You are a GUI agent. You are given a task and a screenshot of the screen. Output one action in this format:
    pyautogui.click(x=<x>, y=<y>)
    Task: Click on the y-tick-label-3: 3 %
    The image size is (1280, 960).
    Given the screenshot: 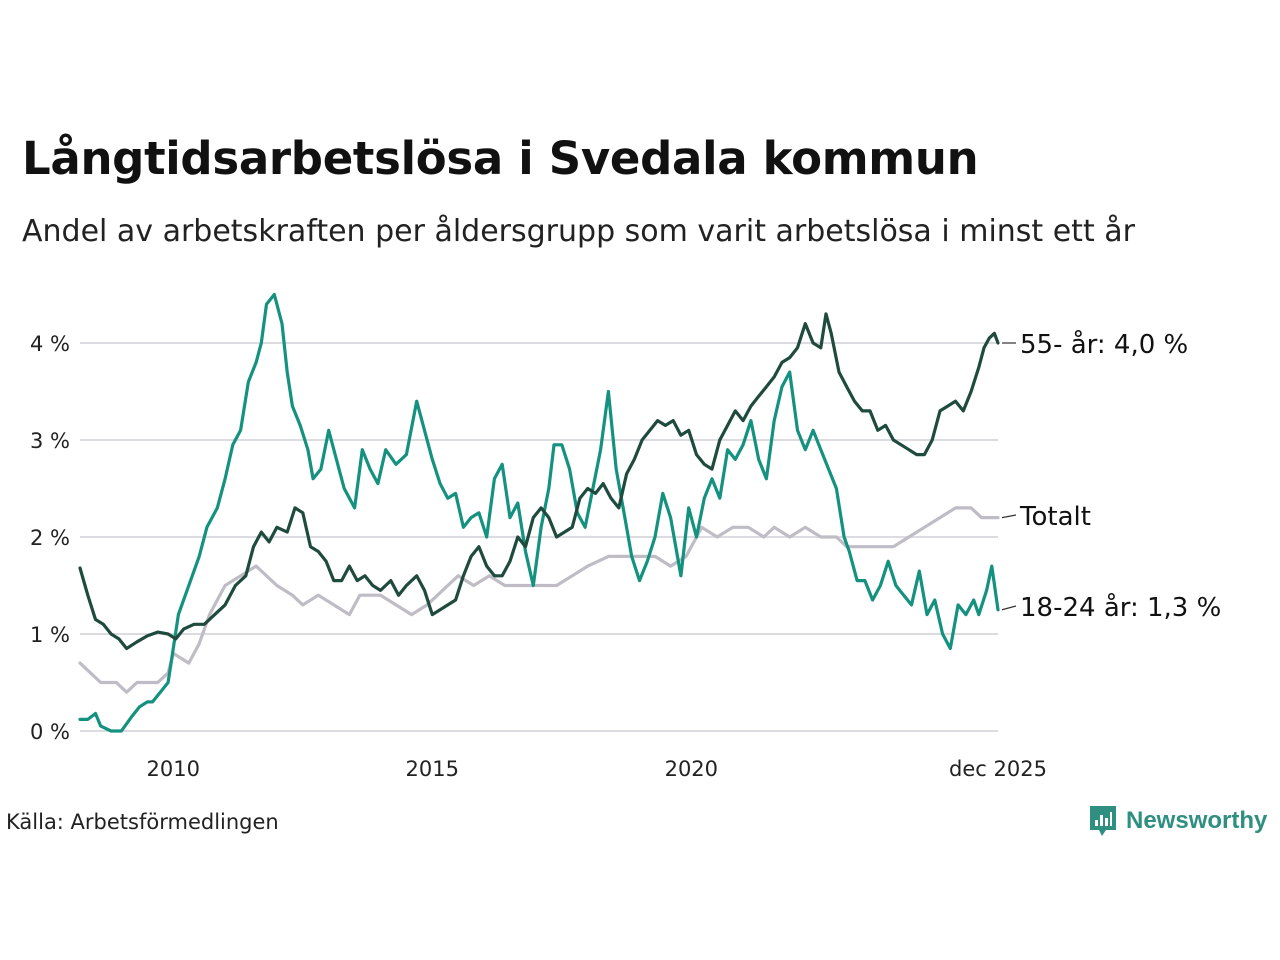 What is the action you would take?
    pyautogui.click(x=50, y=441)
    